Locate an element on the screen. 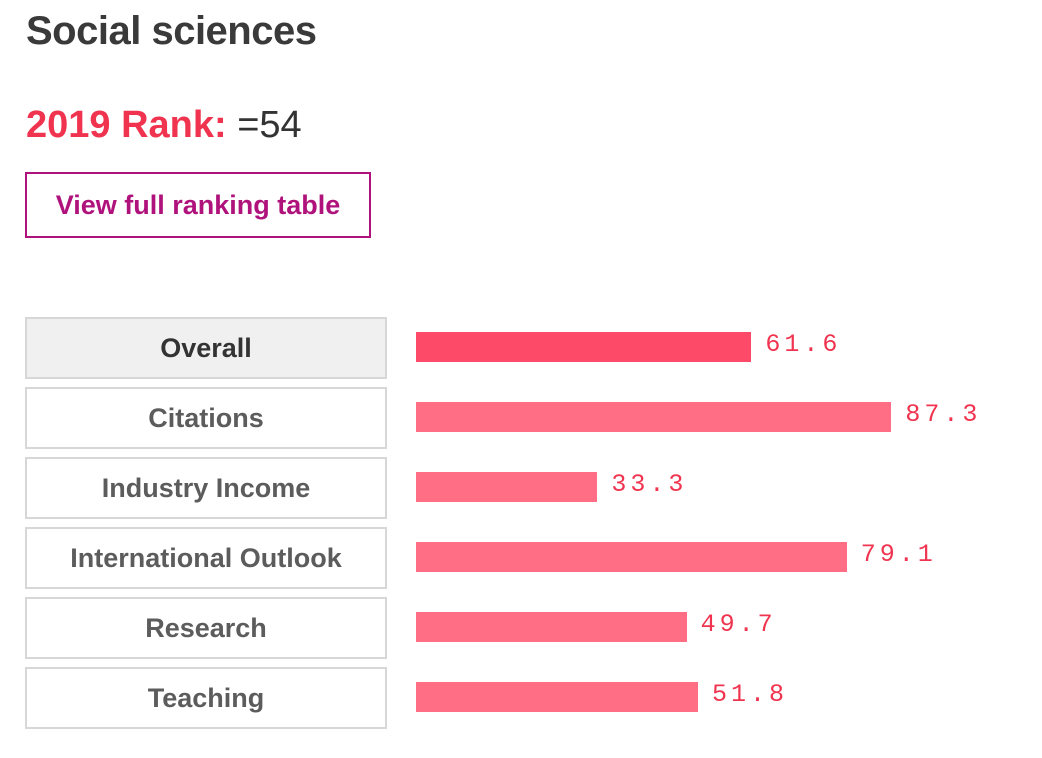 Image resolution: width=1042 pixels, height=758 pixels. rank-line: 2019 Rank: =54 is located at coordinates (164, 125).